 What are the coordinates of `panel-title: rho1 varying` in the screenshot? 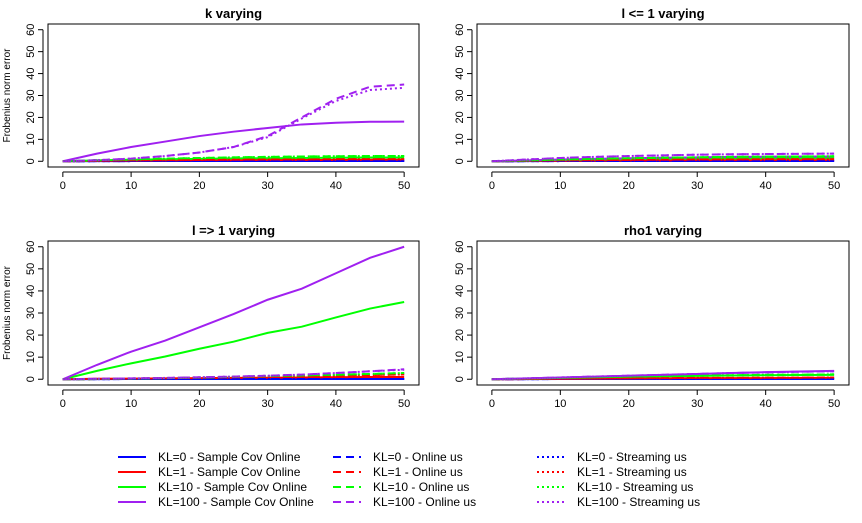 It's located at (663, 230).